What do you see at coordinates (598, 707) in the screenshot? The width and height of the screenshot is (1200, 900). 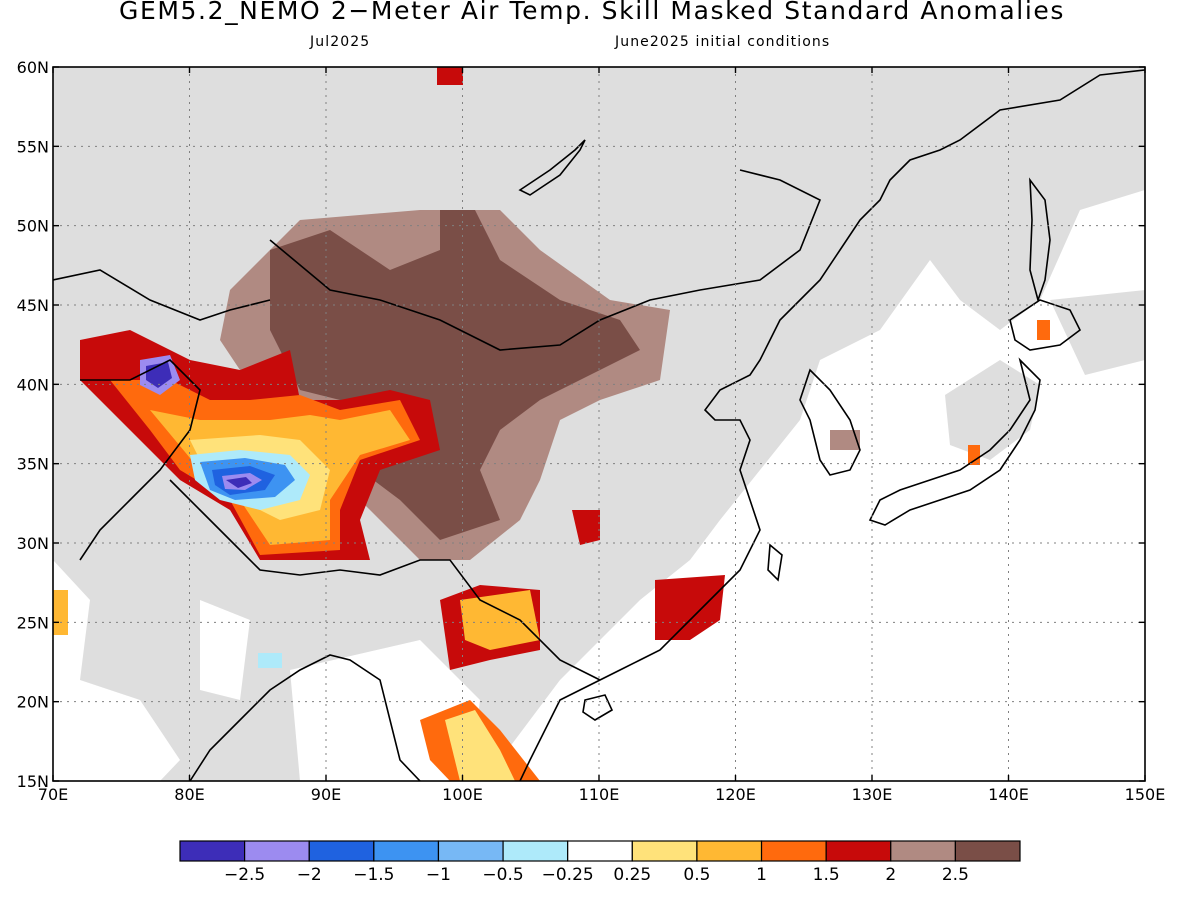 I see `coastline-hainan` at bounding box center [598, 707].